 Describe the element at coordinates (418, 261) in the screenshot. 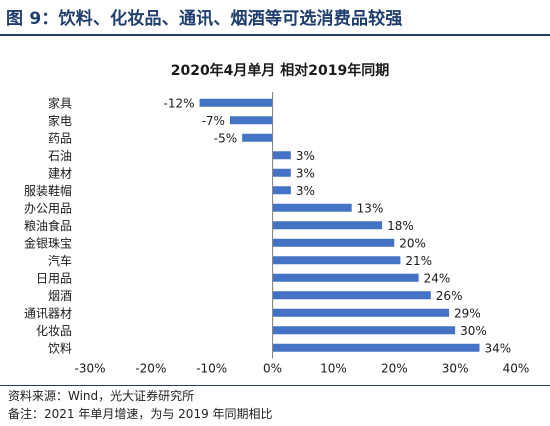

I see `data-label: 21%` at that location.